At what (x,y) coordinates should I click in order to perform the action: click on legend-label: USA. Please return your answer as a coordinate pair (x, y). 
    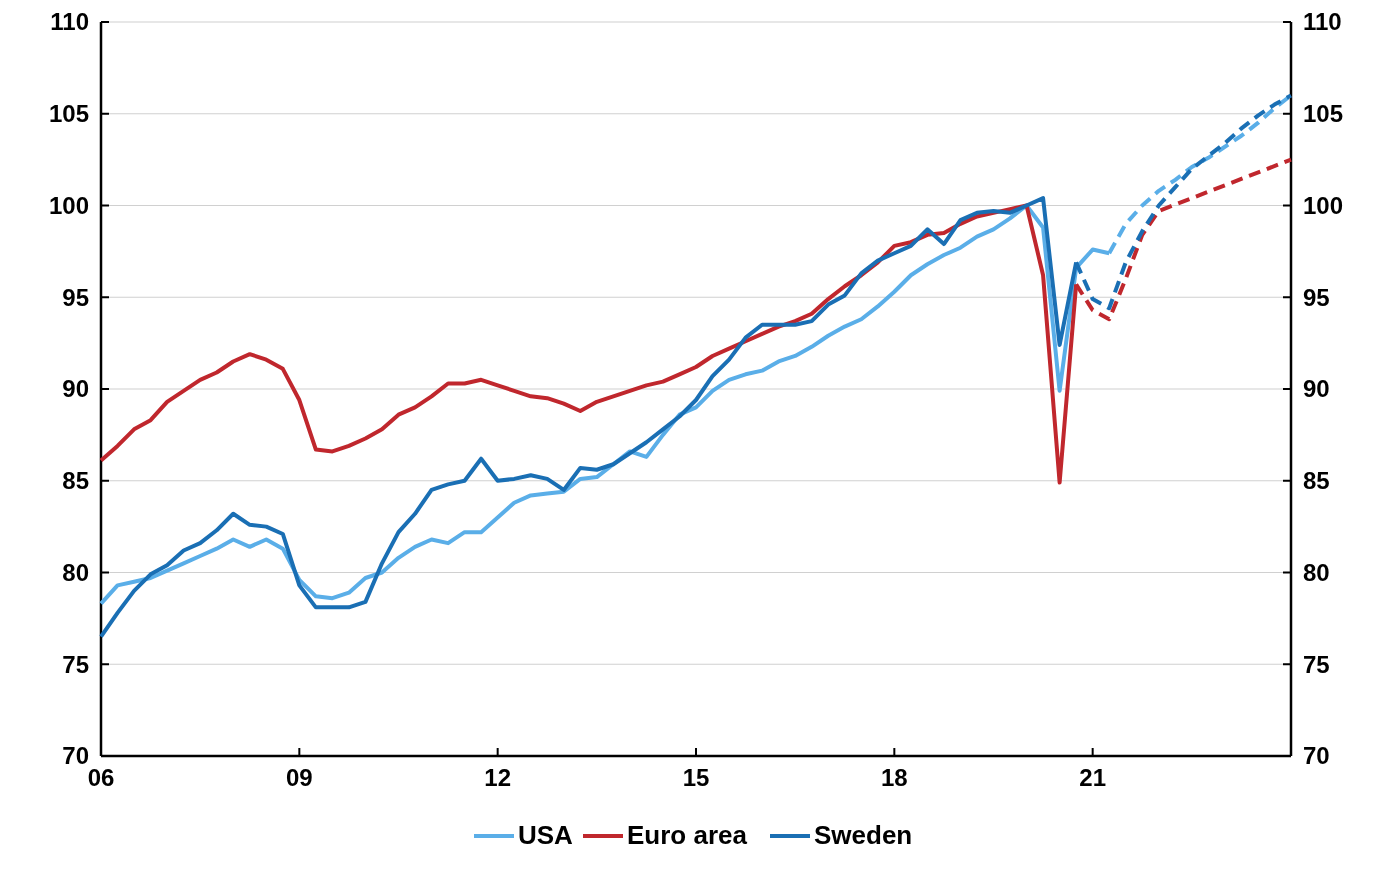
    Looking at the image, I should click on (546, 835).